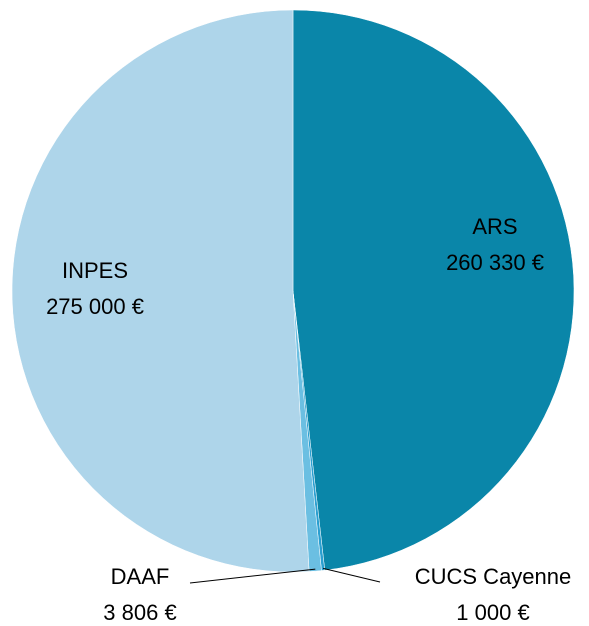  What do you see at coordinates (494, 226) in the screenshot?
I see `slice-label: ARS` at bounding box center [494, 226].